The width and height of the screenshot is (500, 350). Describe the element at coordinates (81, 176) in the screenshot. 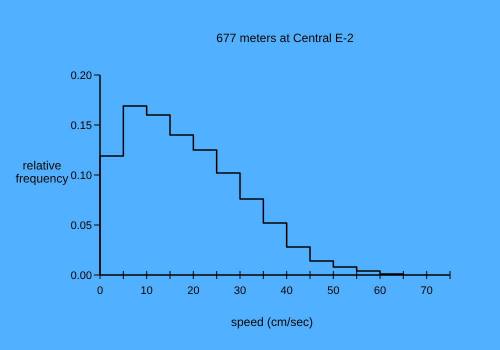

I see `y-tick-label: 0.10` at that location.